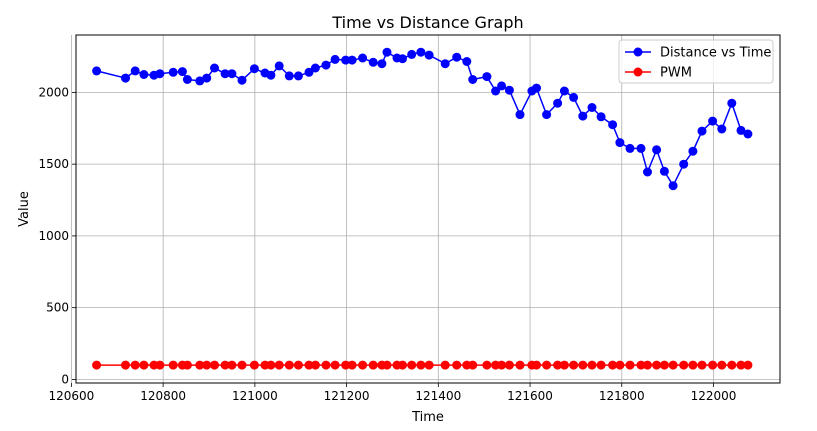  I want to click on x-tick-label: 120600, so click(72, 396).